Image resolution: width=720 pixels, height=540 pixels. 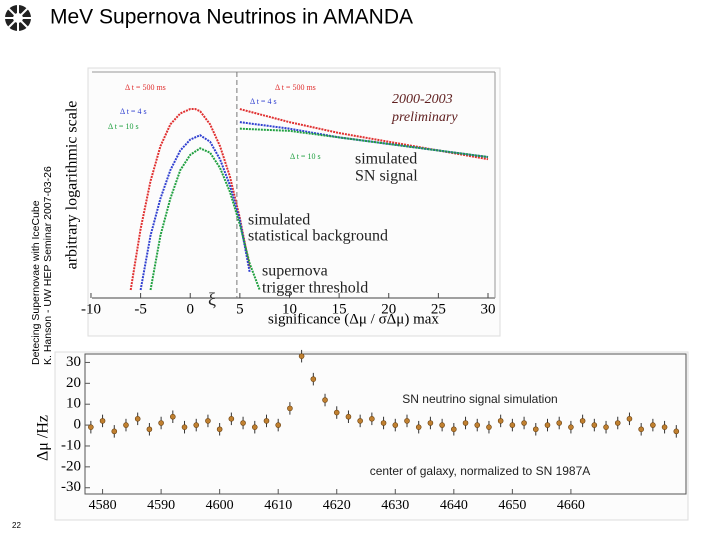 I want to click on x-tick-label: -10, so click(x=91, y=309).